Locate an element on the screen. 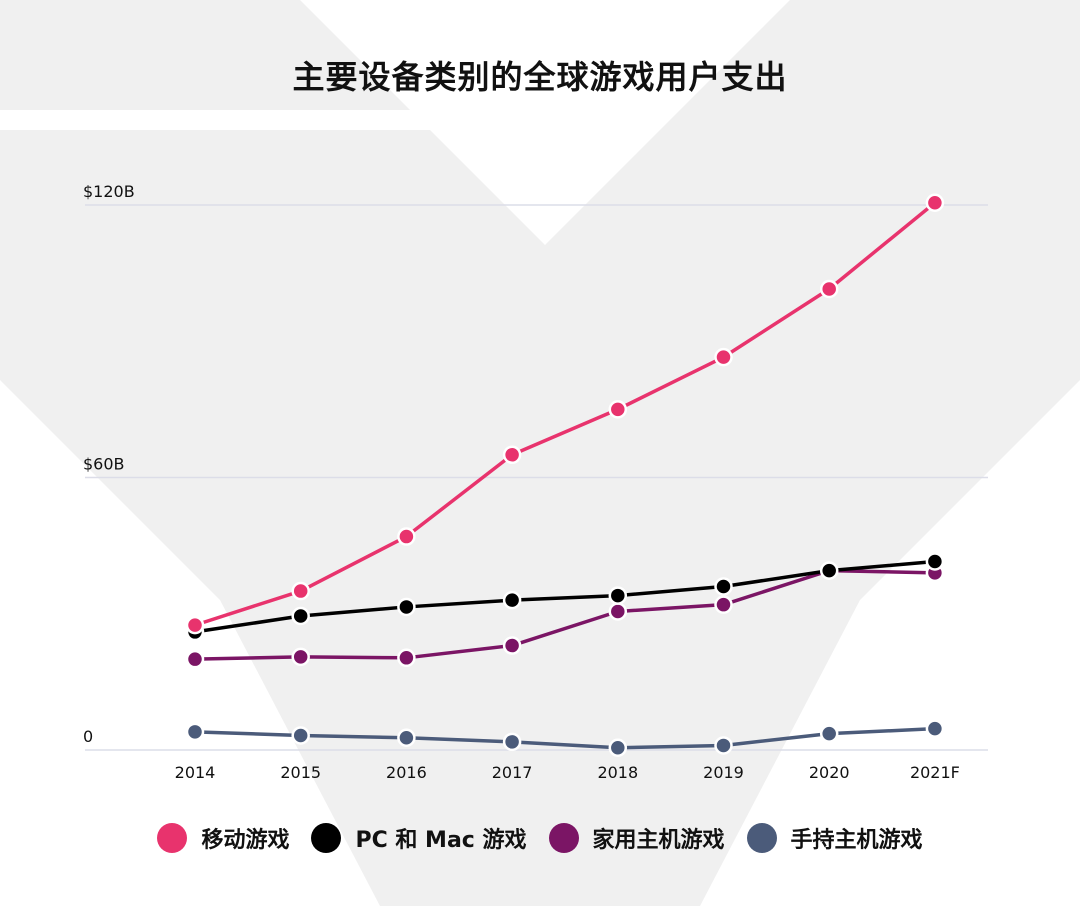 The height and width of the screenshot is (906, 1080). x-tick-label: 2021F is located at coordinates (935, 772).